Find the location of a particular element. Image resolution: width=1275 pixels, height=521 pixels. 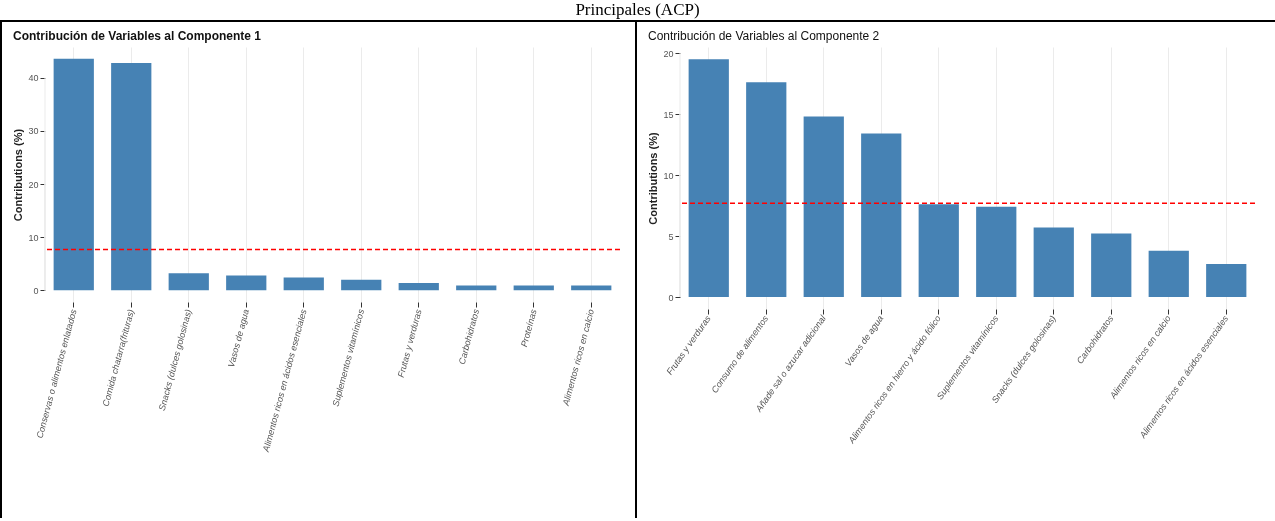

x-tick-label: Vasos de agua is located at coordinates (238, 338).